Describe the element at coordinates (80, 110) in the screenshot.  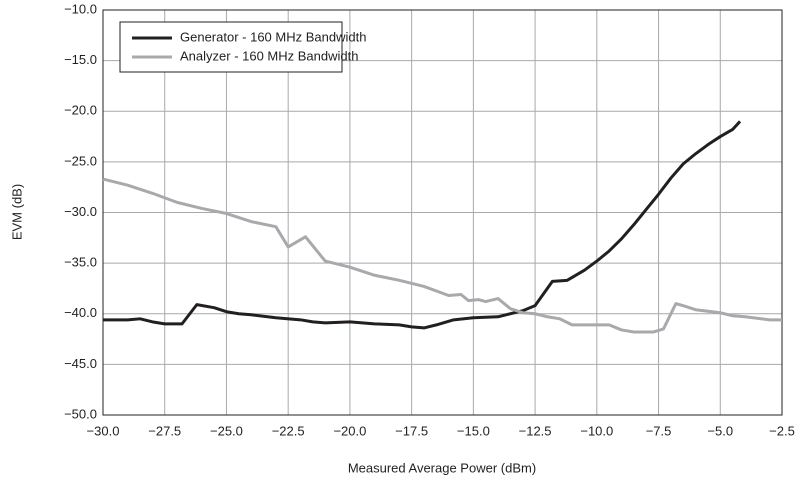
I see `y-tick-label: −20.0` at that location.